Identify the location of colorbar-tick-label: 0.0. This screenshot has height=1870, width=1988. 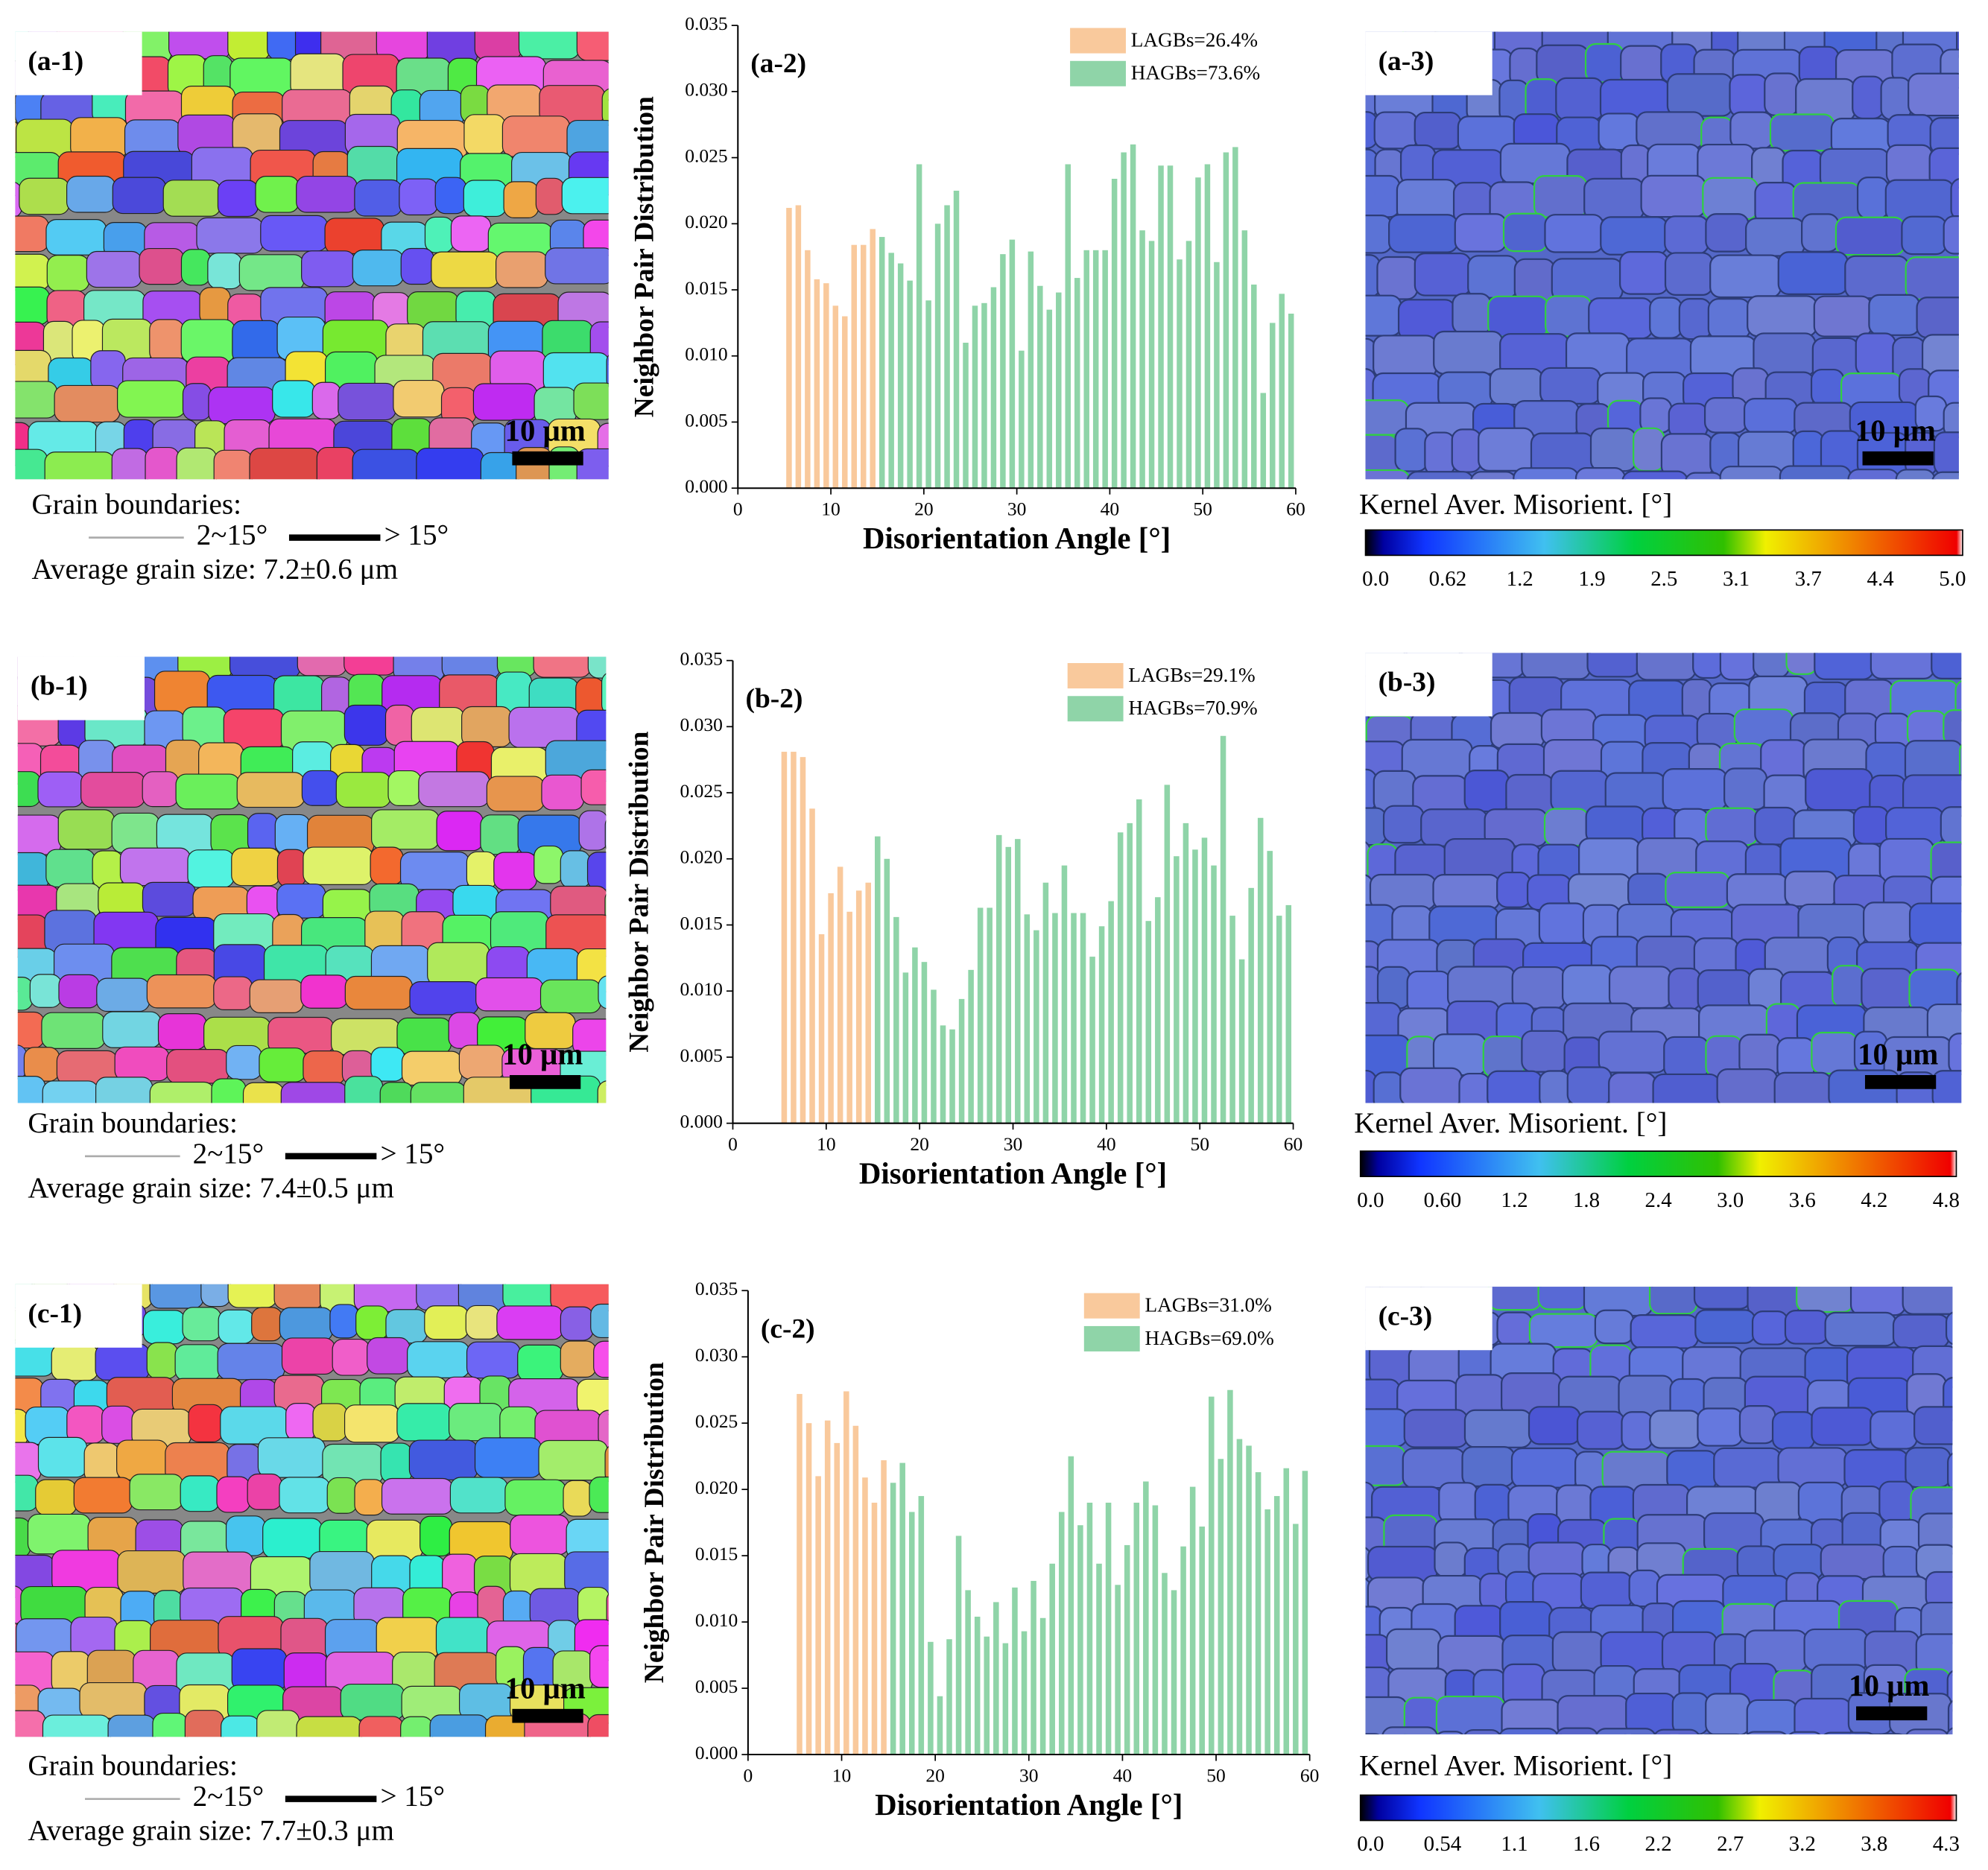
(1370, 1200).